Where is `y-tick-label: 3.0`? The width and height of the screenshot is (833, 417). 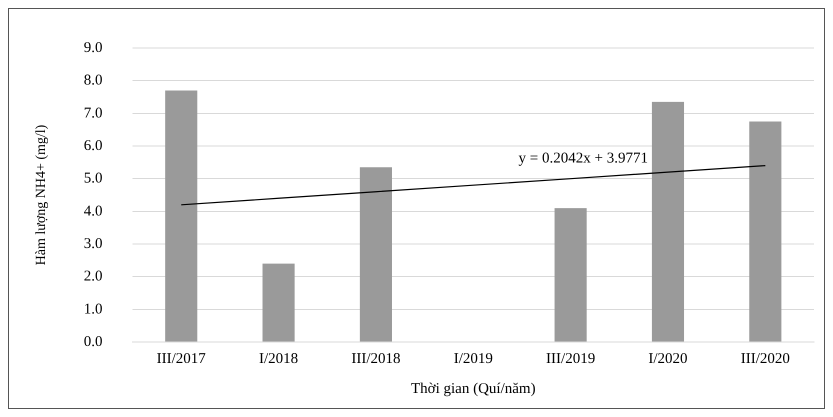 y-tick-label: 3.0 is located at coordinates (93, 244).